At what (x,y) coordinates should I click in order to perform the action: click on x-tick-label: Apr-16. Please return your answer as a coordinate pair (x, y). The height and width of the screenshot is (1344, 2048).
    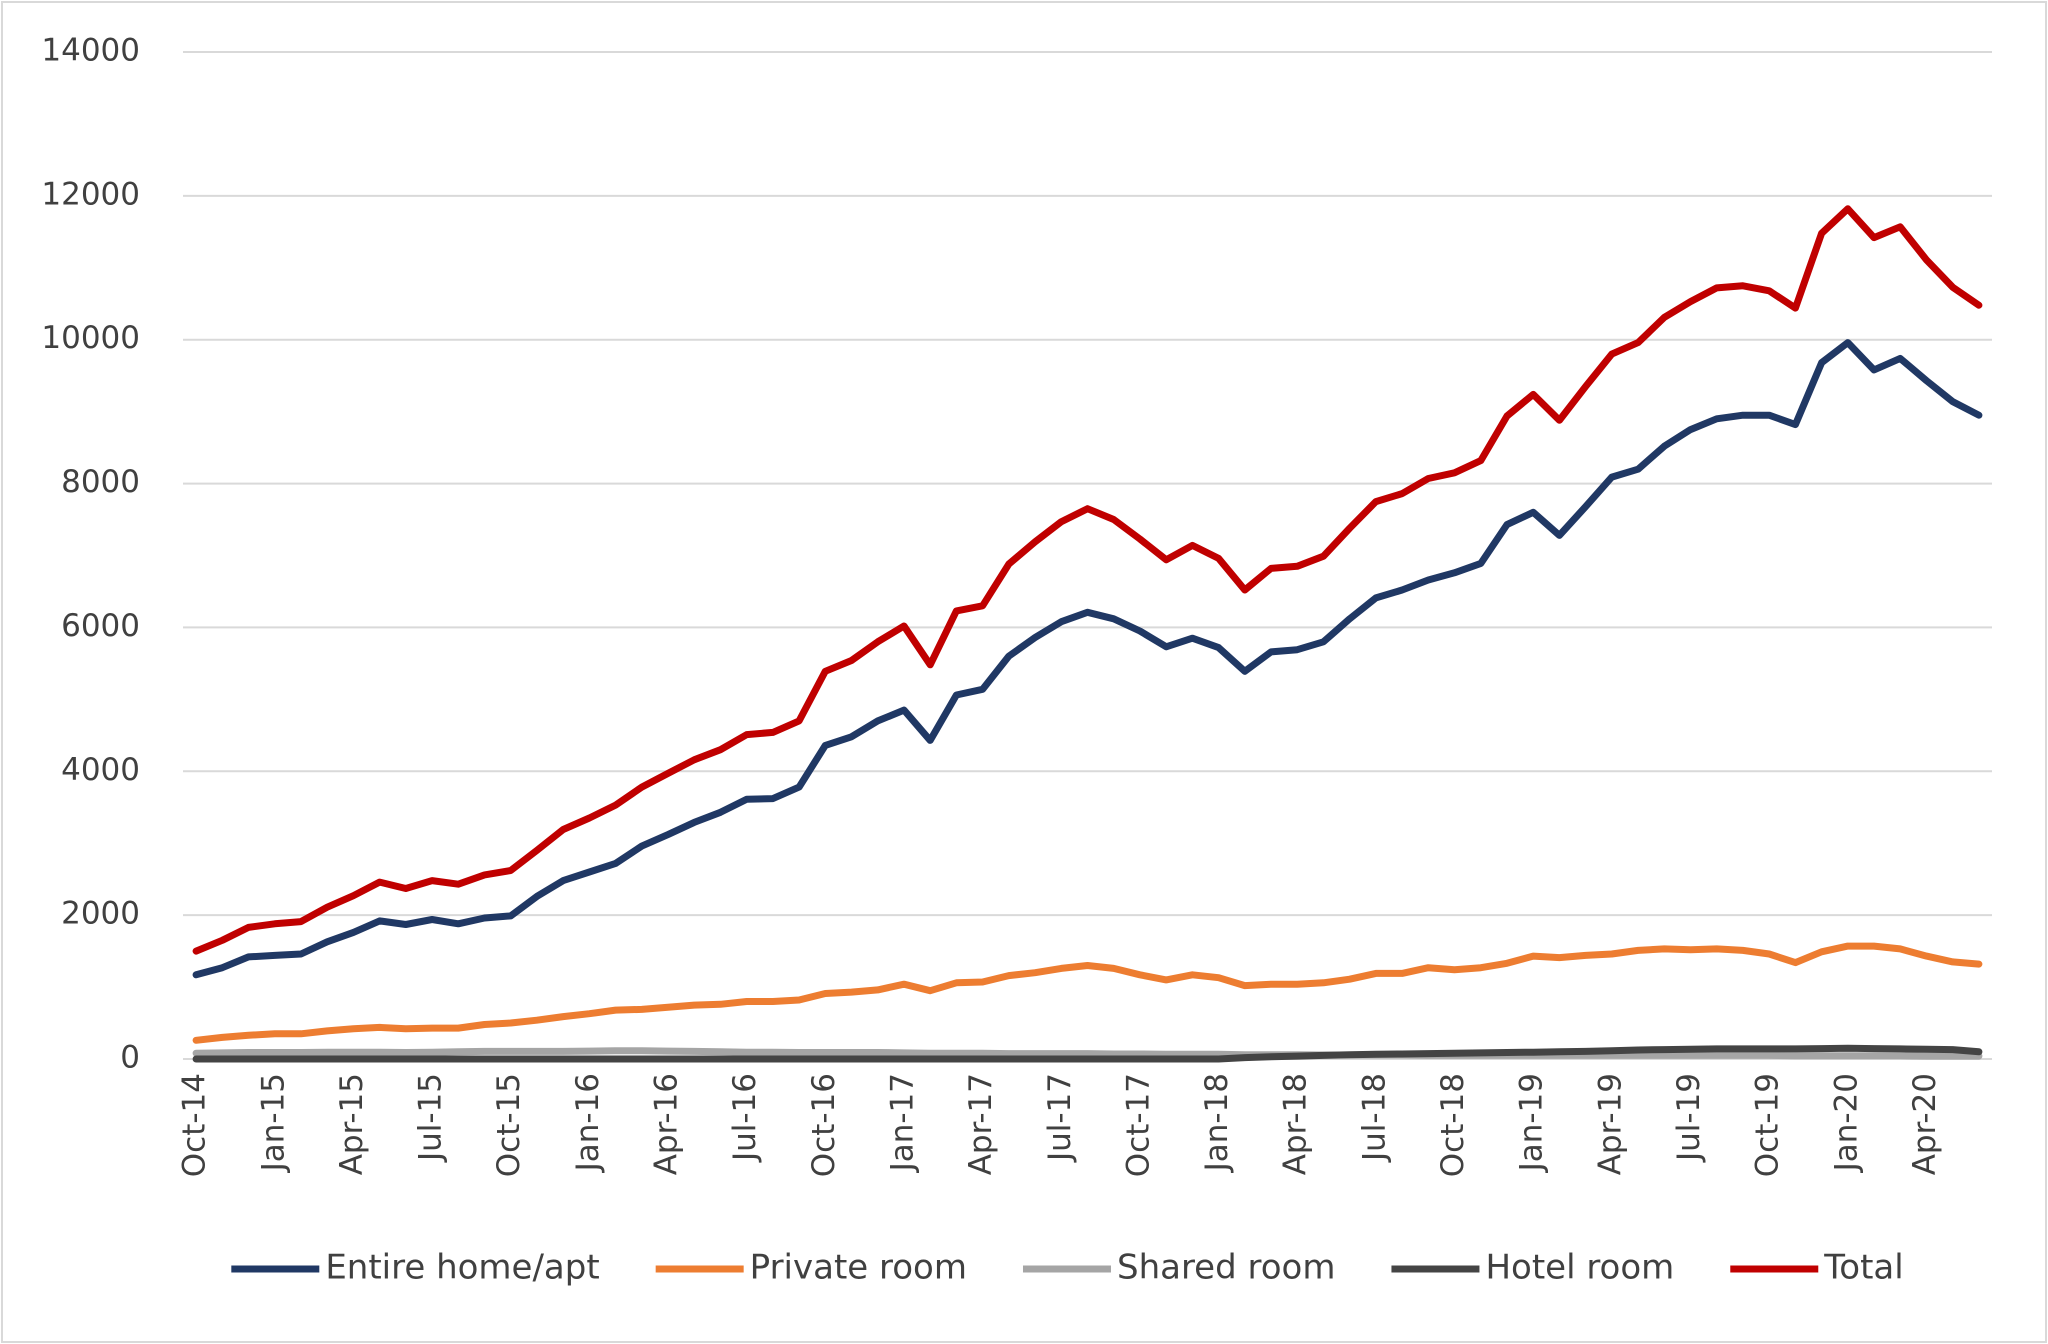
    Looking at the image, I should click on (667, 1124).